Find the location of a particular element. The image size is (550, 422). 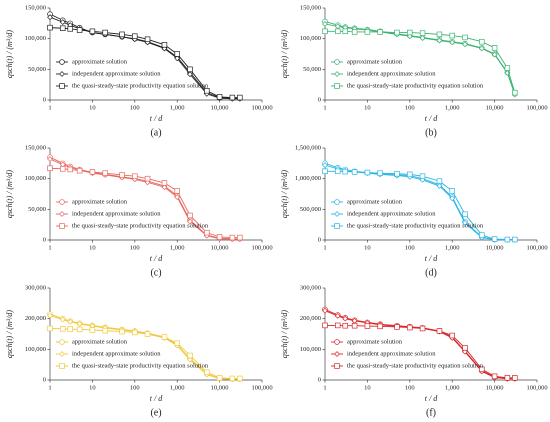

panel-label: (f) is located at coordinates (431, 412).